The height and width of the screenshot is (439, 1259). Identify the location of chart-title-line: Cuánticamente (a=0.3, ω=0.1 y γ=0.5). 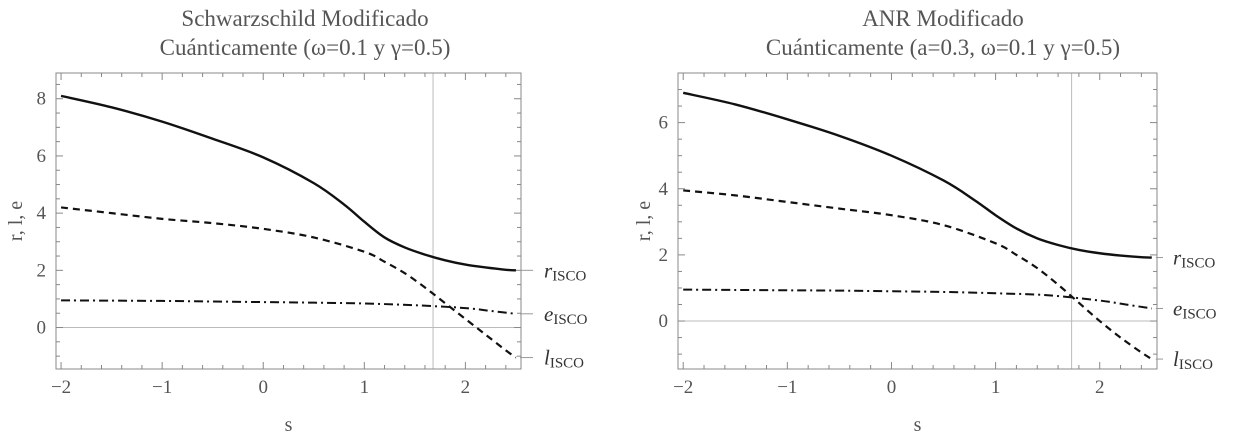
(943, 47).